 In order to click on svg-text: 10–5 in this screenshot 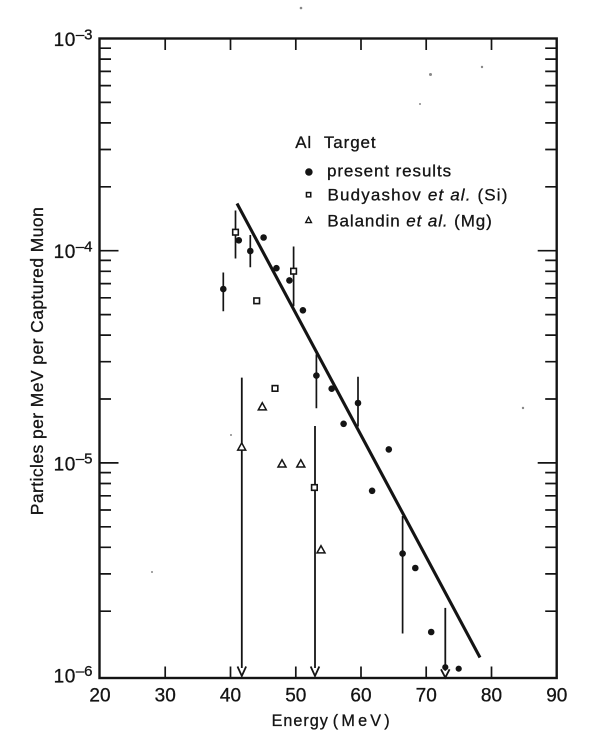, I will do `click(73, 463)`.